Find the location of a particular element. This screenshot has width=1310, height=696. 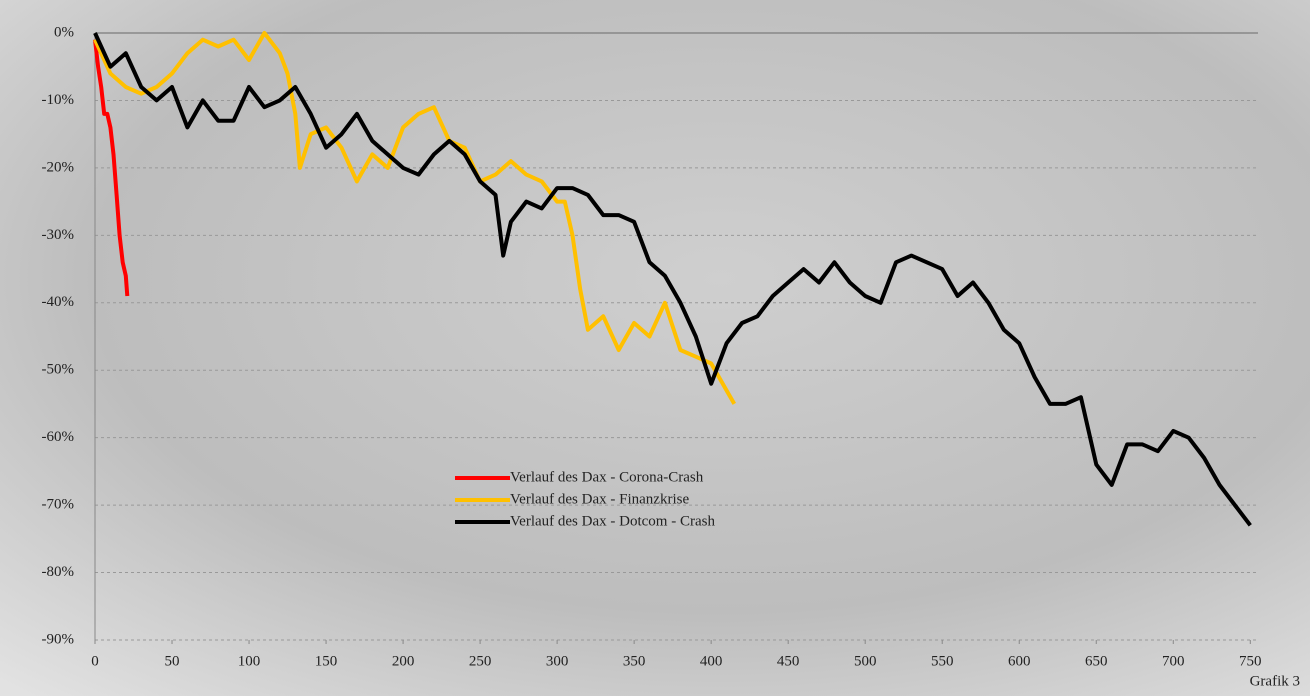

y-tick-label: 0% is located at coordinates (64, 32).